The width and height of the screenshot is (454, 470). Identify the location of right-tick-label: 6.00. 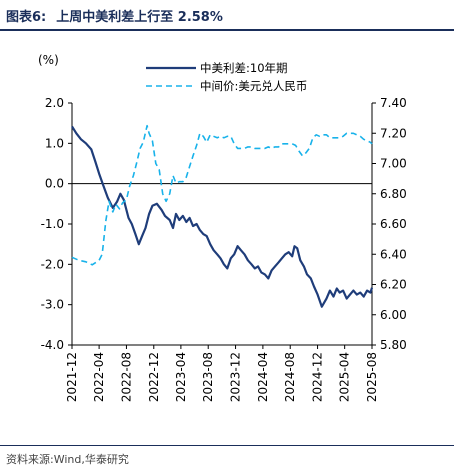
(393, 315).